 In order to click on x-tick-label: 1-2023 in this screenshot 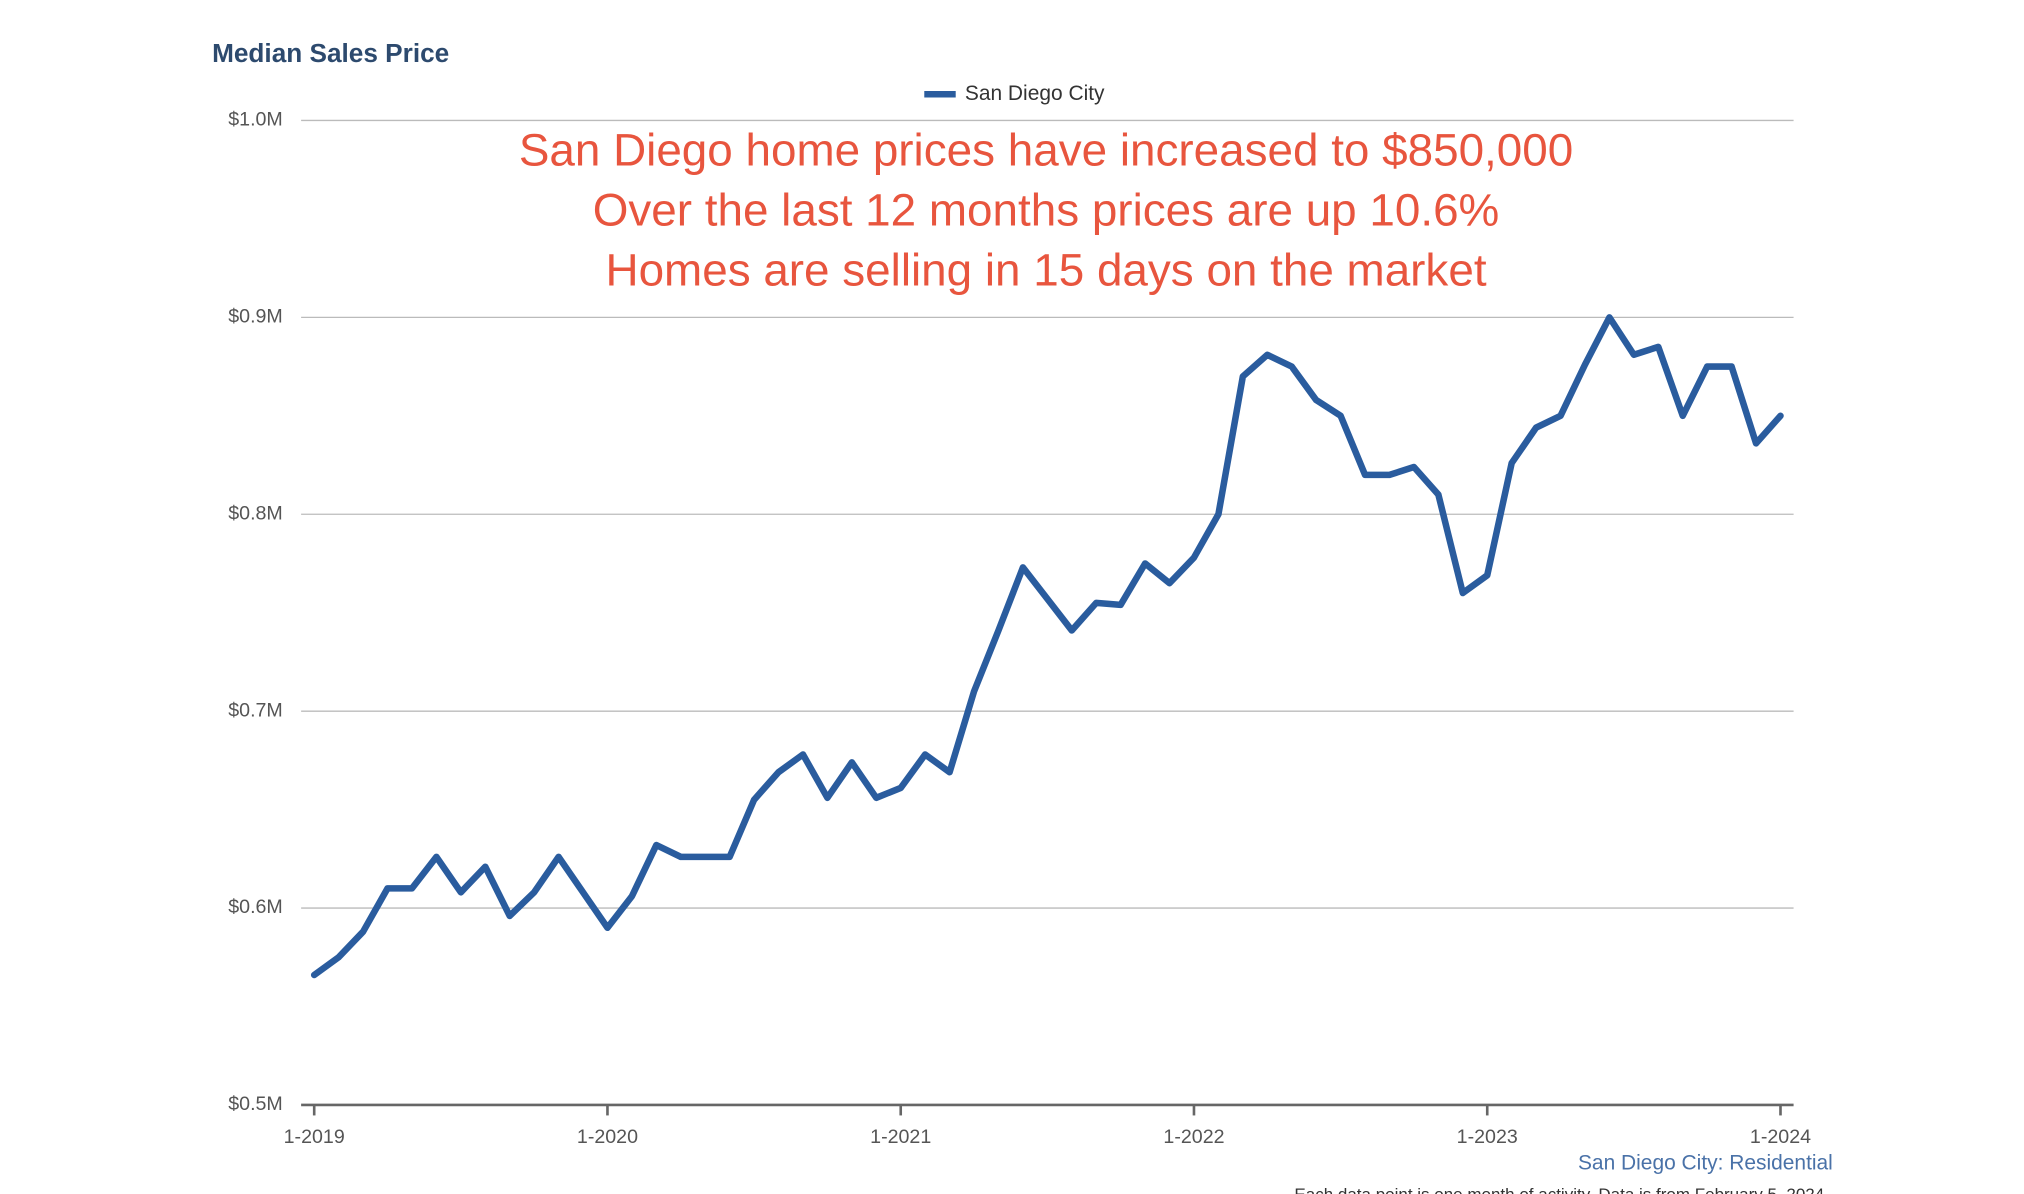, I will do `click(1487, 1137)`.